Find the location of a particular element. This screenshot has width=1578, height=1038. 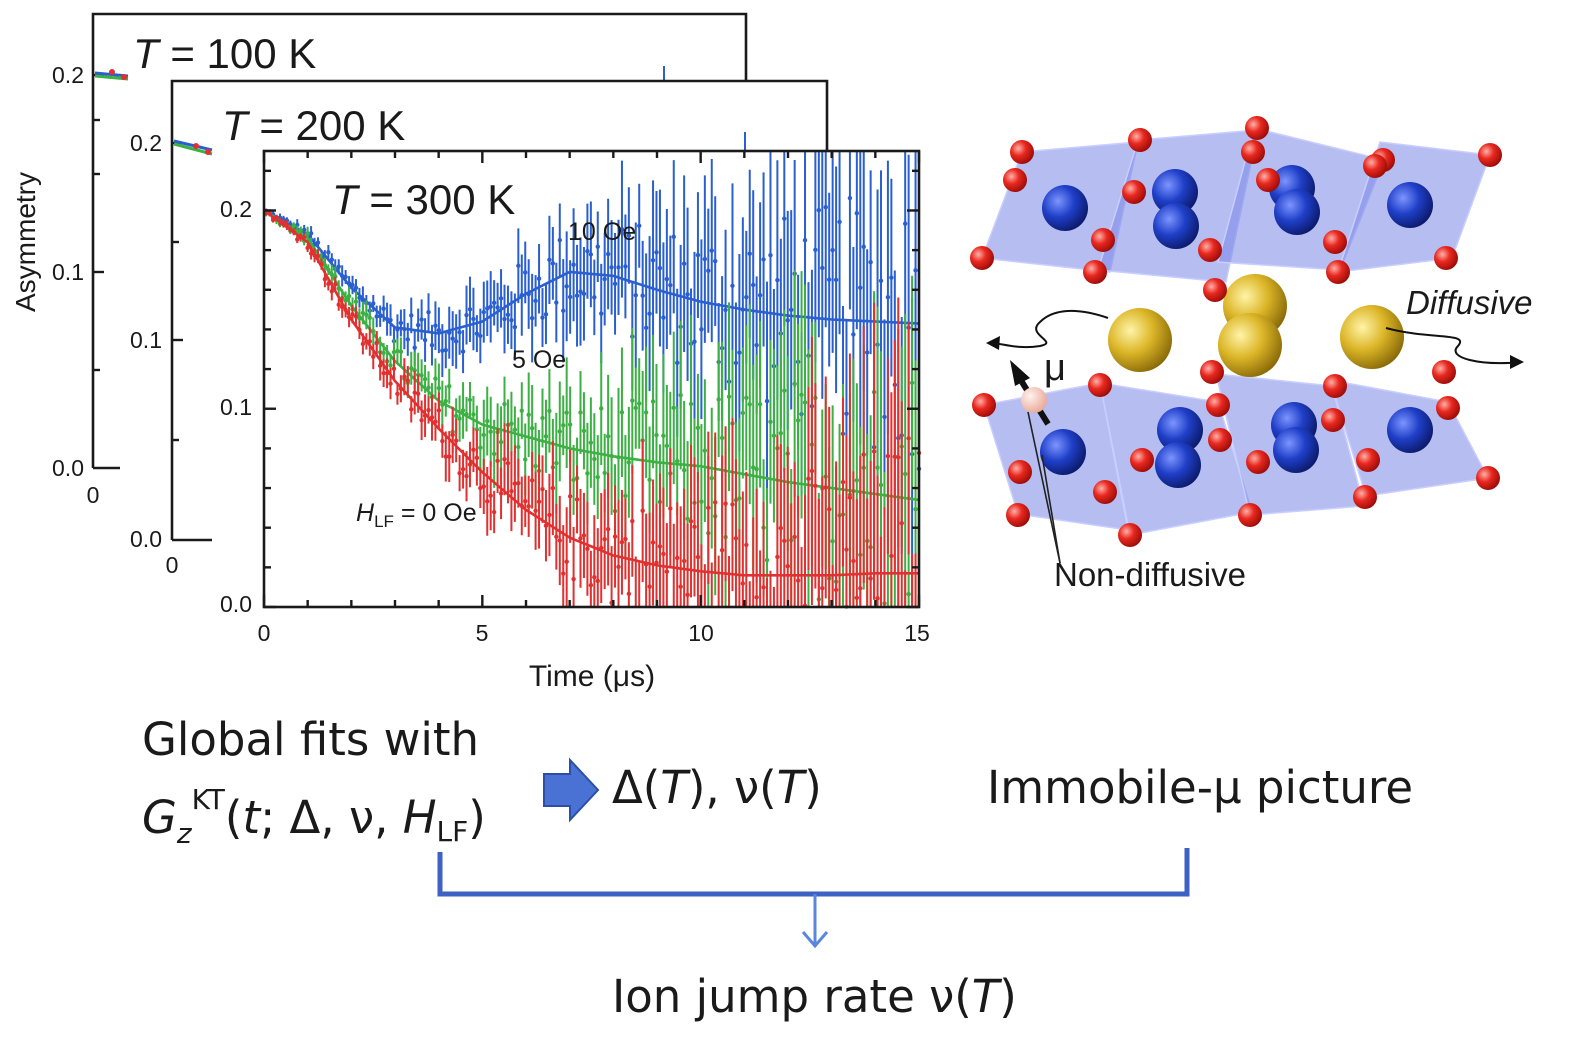

title-var: T is located at coordinates (346, 199).